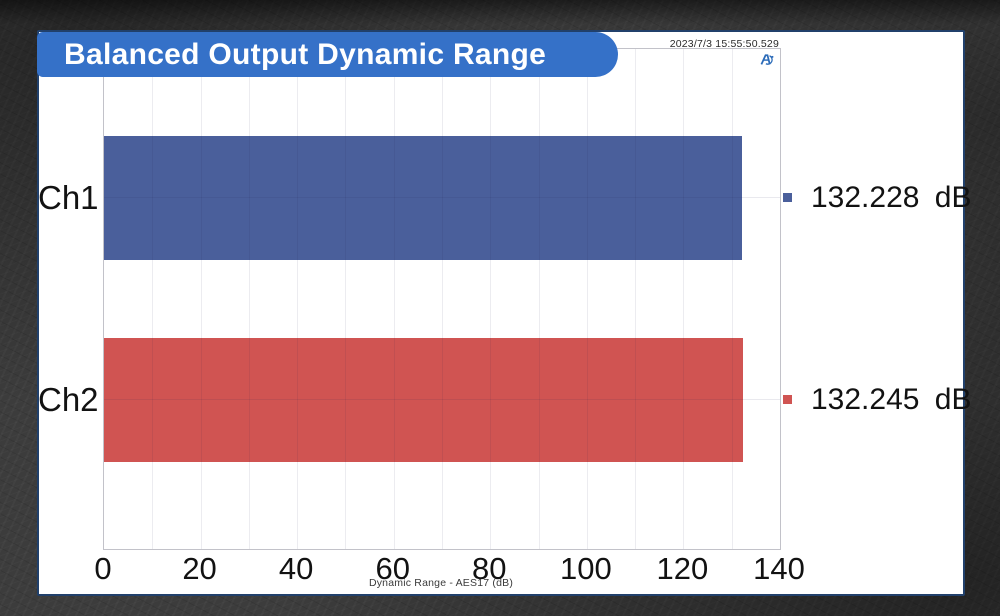 The image size is (1000, 616). I want to click on x-tick-120: 120, so click(682, 568).